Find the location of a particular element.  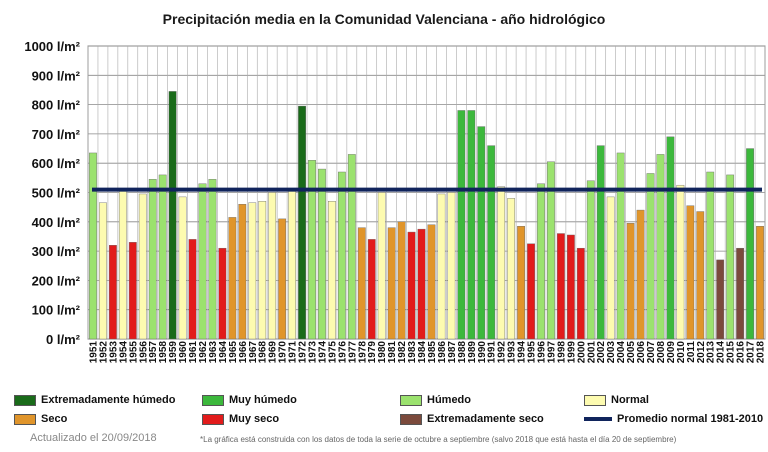

legend-label: Muy seco is located at coordinates (254, 419).